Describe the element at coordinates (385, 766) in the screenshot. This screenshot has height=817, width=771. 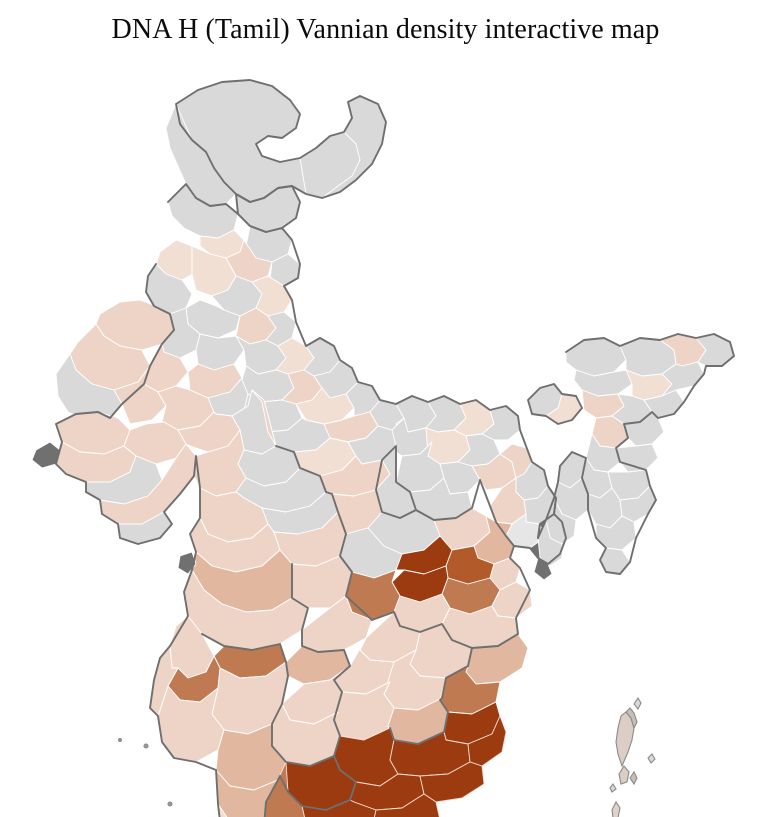
I see `region-tamil-nadu` at that location.